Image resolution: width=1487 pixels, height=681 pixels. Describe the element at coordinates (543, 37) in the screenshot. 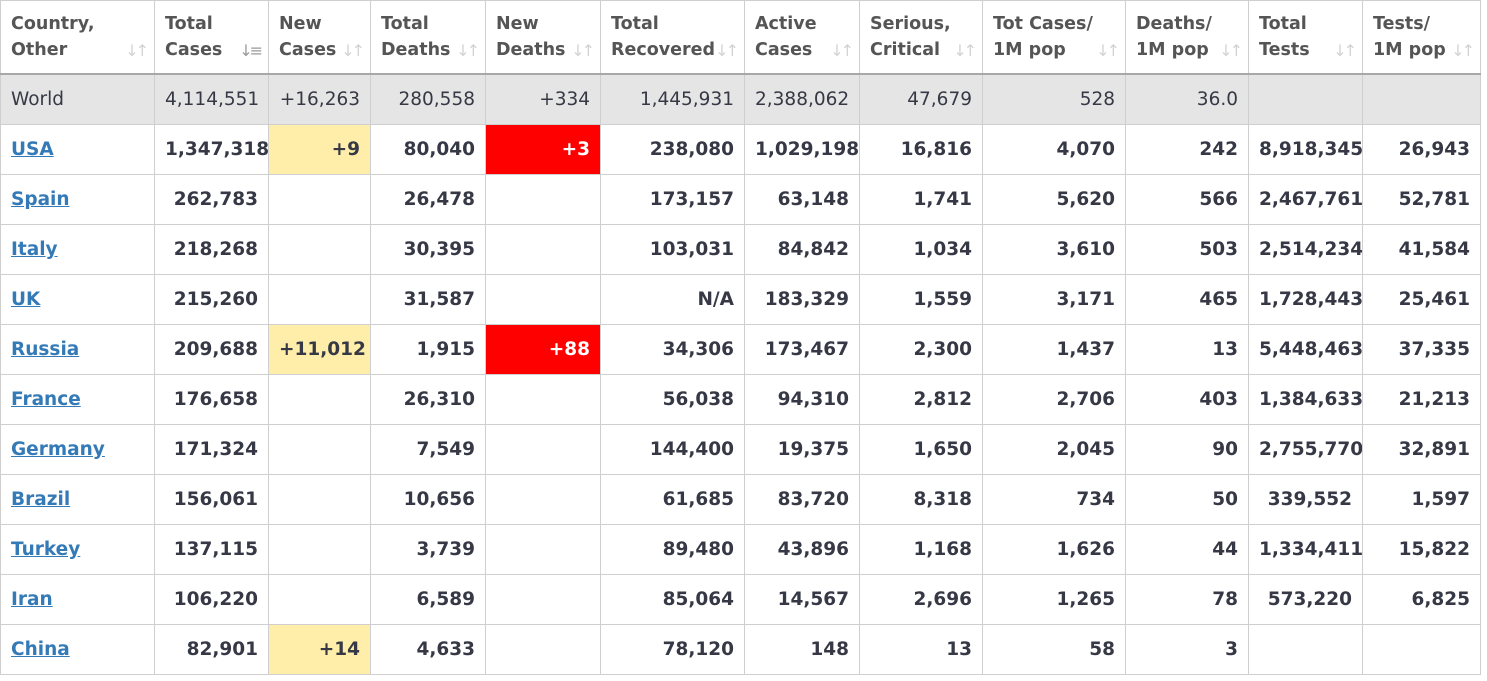

I see `col-header-new-deaths: New Deaths ↓↑` at that location.